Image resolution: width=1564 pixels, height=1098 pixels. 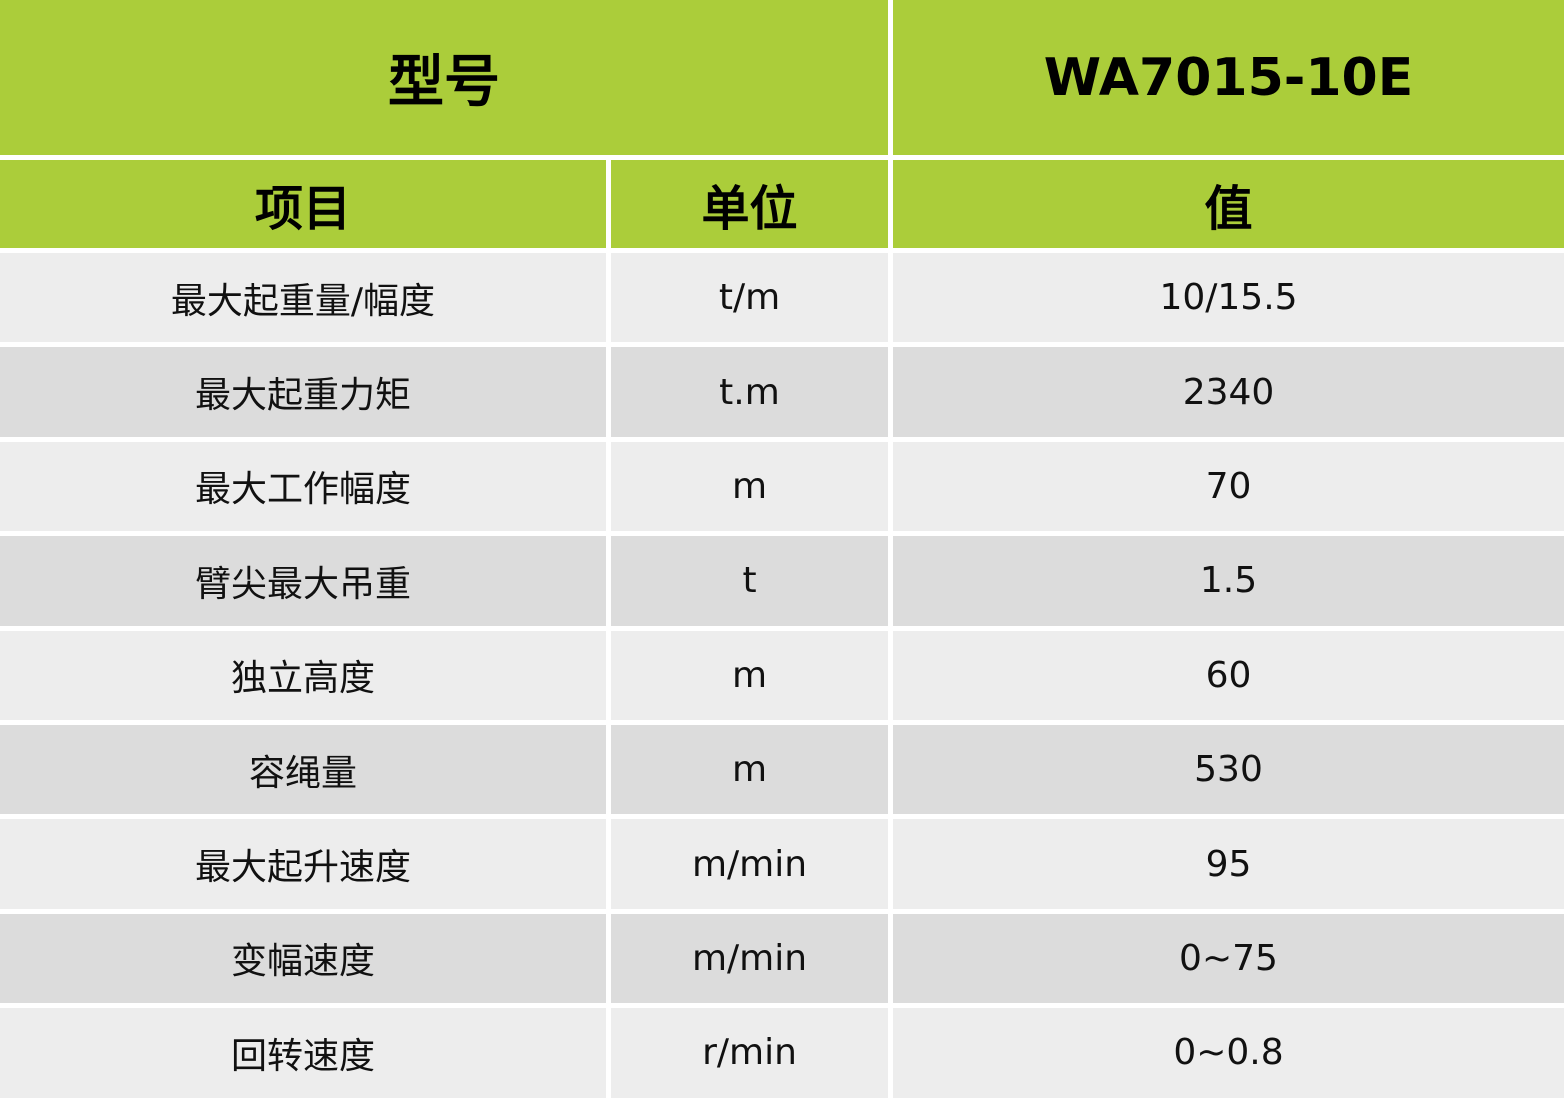 What do you see at coordinates (1228, 864) in the screenshot?
I see `table-cell-value: 95` at bounding box center [1228, 864].